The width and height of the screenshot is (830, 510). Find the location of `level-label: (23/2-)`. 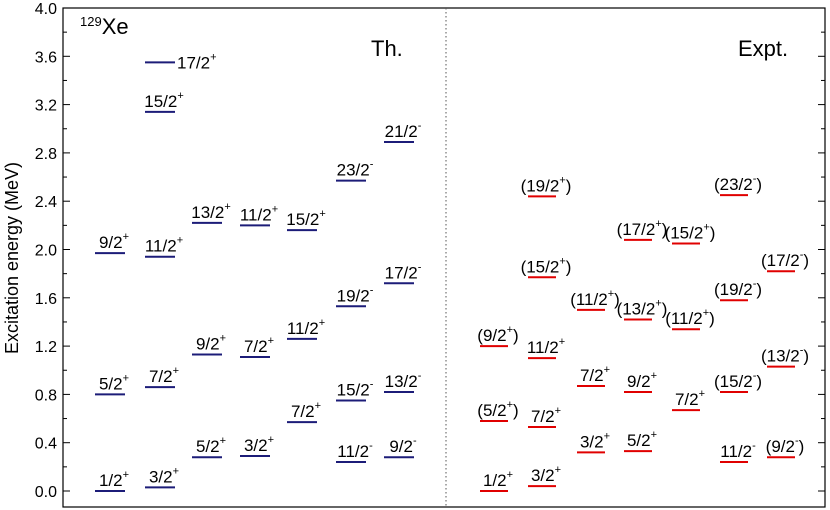

level-label: (23/2-) is located at coordinates (738, 183).